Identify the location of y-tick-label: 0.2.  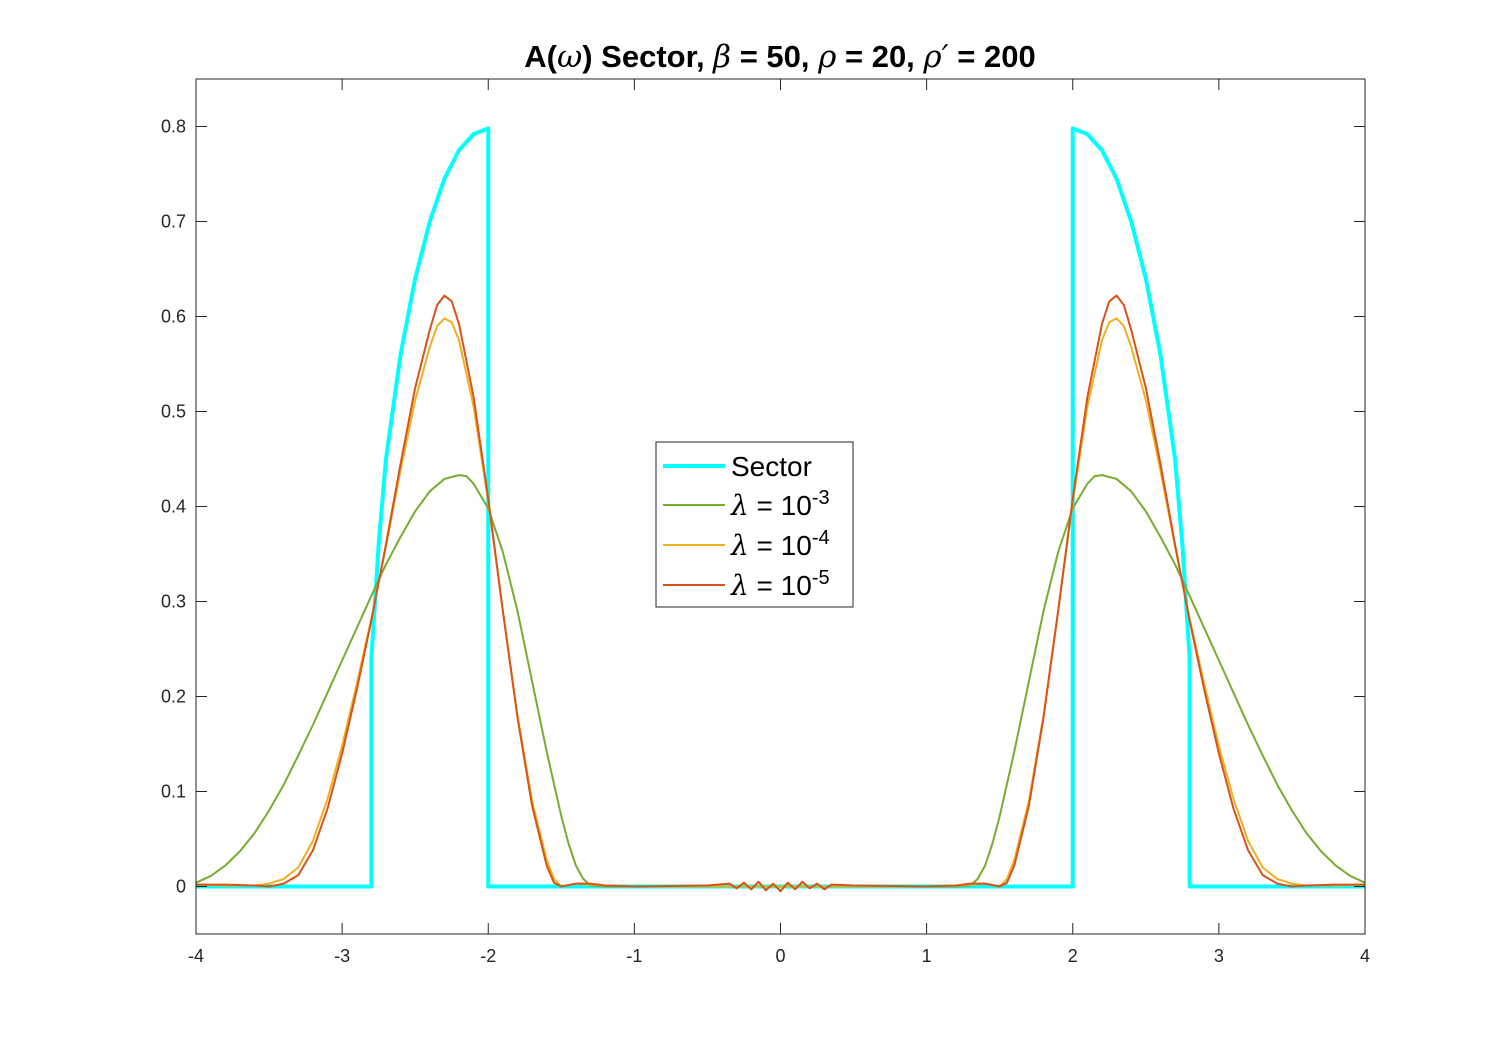
(173, 697).